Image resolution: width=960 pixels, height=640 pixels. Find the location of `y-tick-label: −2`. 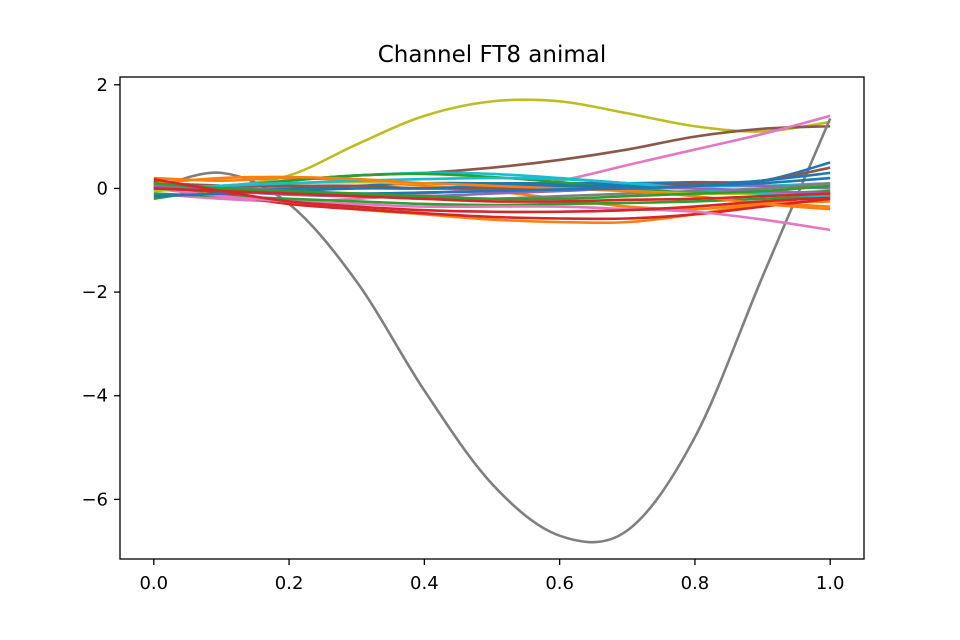

y-tick-label: −2 is located at coordinates (94, 292).